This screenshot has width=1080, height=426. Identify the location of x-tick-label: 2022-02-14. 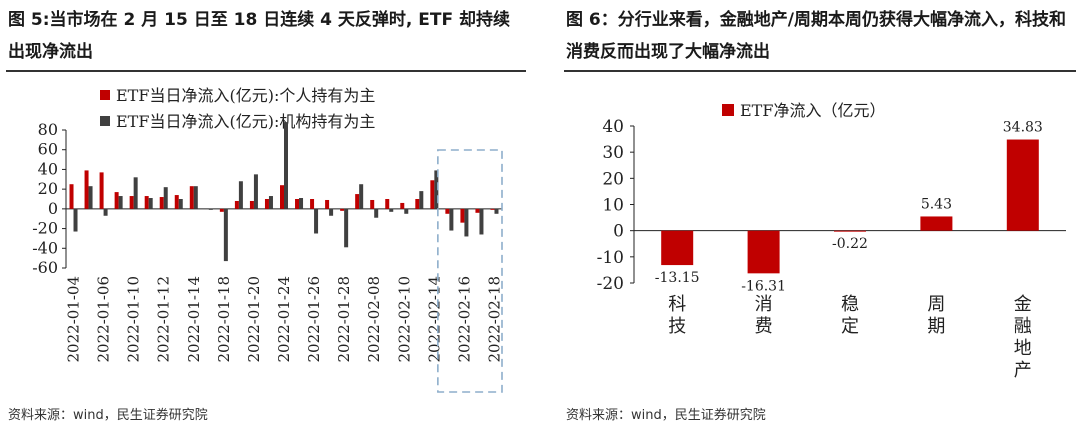
(434, 319).